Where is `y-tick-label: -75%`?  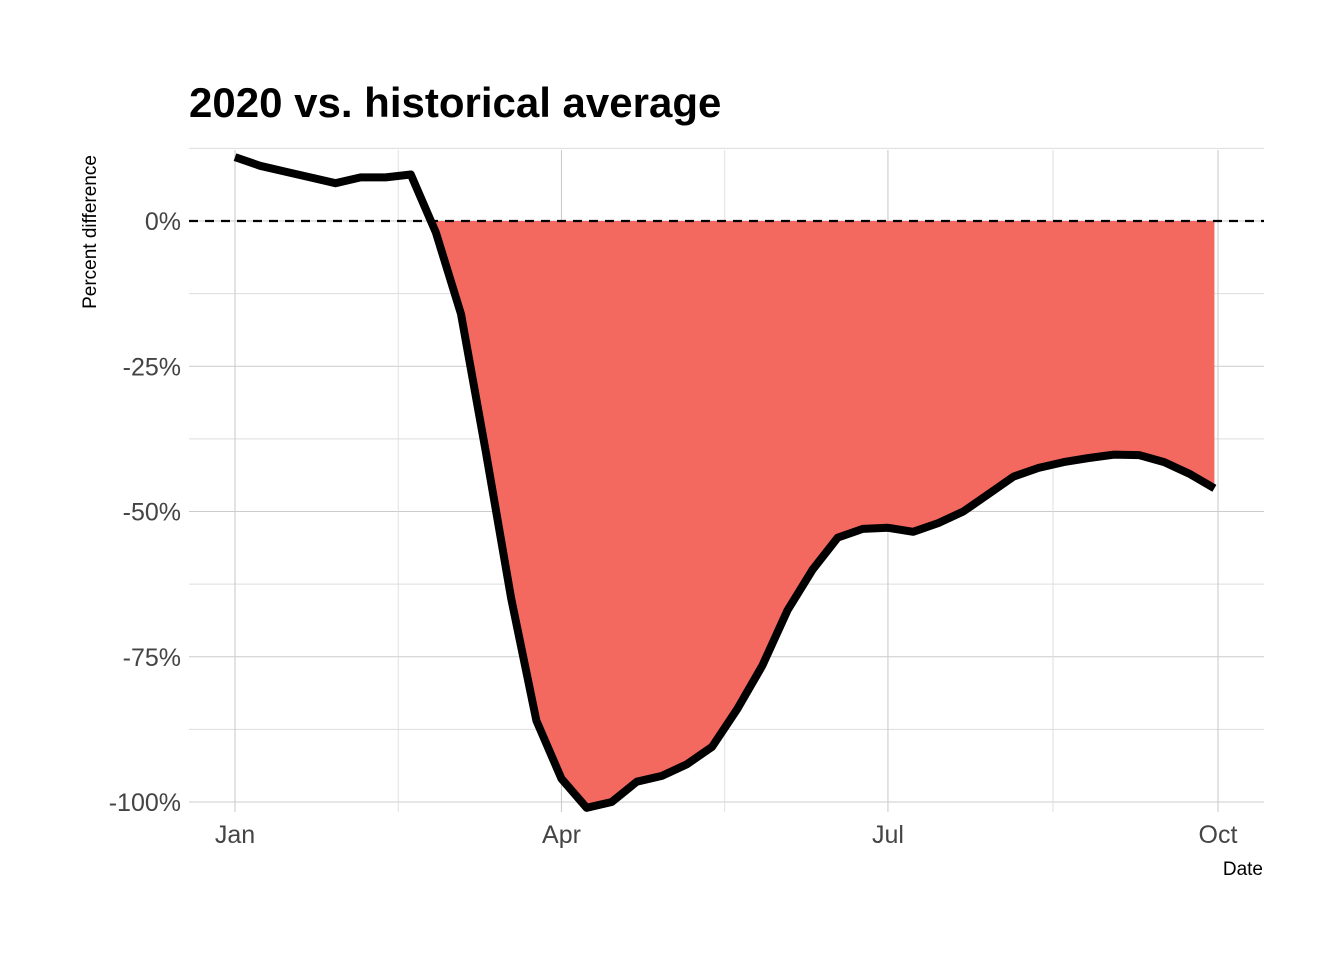
y-tick-label: -75% is located at coordinates (152, 658).